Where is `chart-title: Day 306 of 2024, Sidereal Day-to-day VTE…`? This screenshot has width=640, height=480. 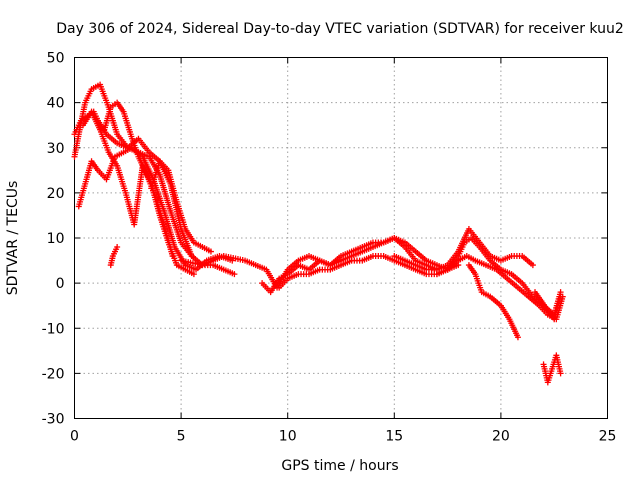 chart-title: Day 306 of 2024, Sidereal Day-to-day VTE… is located at coordinates (340, 29).